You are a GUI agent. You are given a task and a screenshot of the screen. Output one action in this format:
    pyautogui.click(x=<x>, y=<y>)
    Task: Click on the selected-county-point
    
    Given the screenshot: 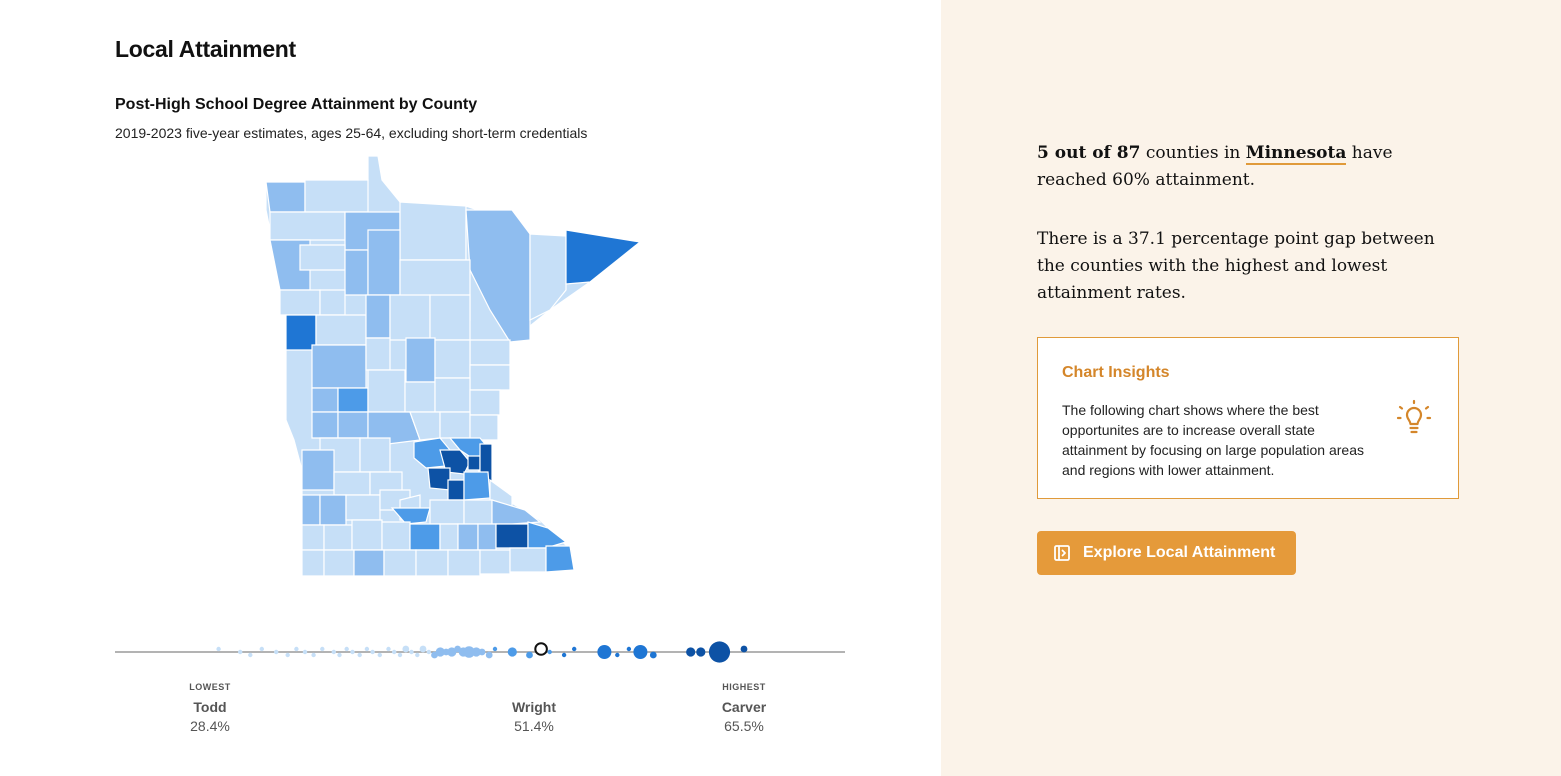 What is the action you would take?
    pyautogui.click(x=541, y=649)
    